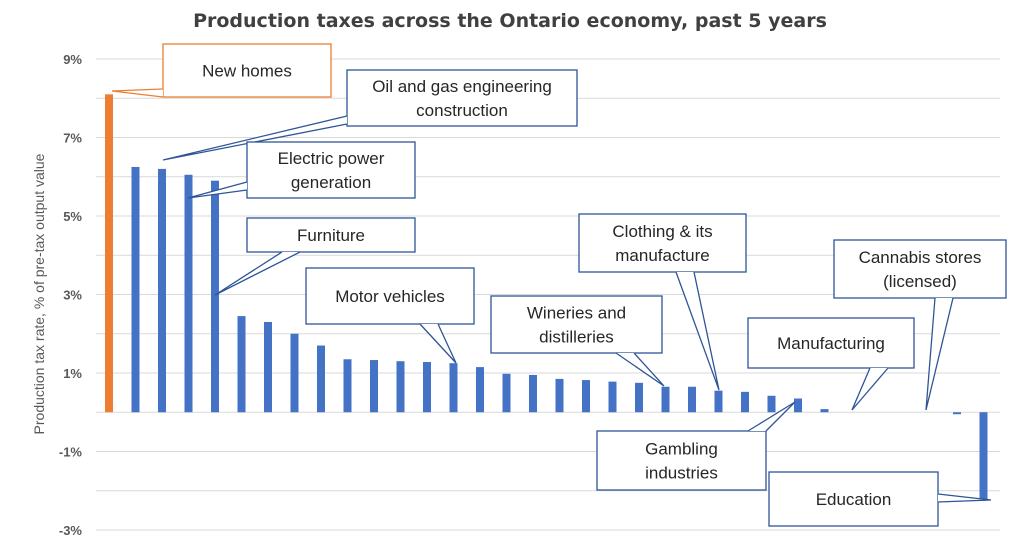  I want to click on callout-label: Manufacturing, so click(831, 343).